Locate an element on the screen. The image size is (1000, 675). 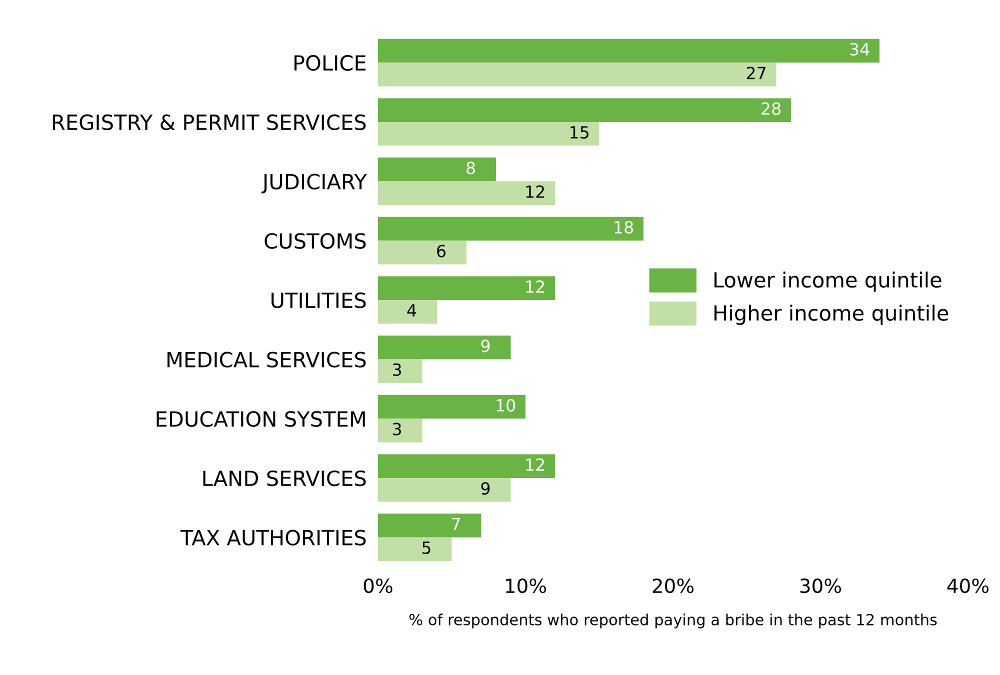
data-label: 15 is located at coordinates (579, 132).